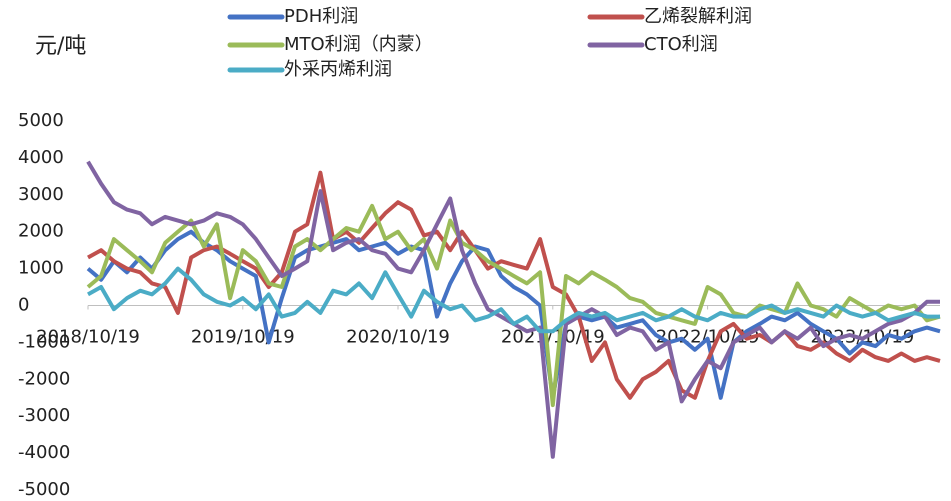 The height and width of the screenshot is (501, 951). What do you see at coordinates (338, 69) in the screenshot?
I see `legend-label: 外采丙烯利润` at bounding box center [338, 69].